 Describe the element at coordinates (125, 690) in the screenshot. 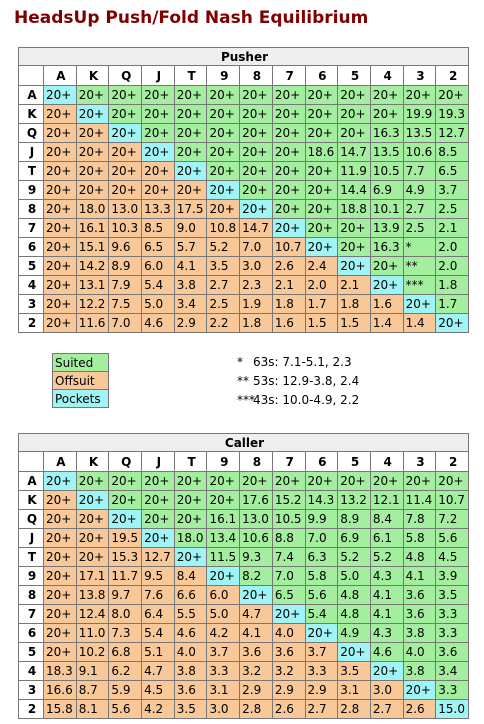

I see `cell: 5.9` at that location.